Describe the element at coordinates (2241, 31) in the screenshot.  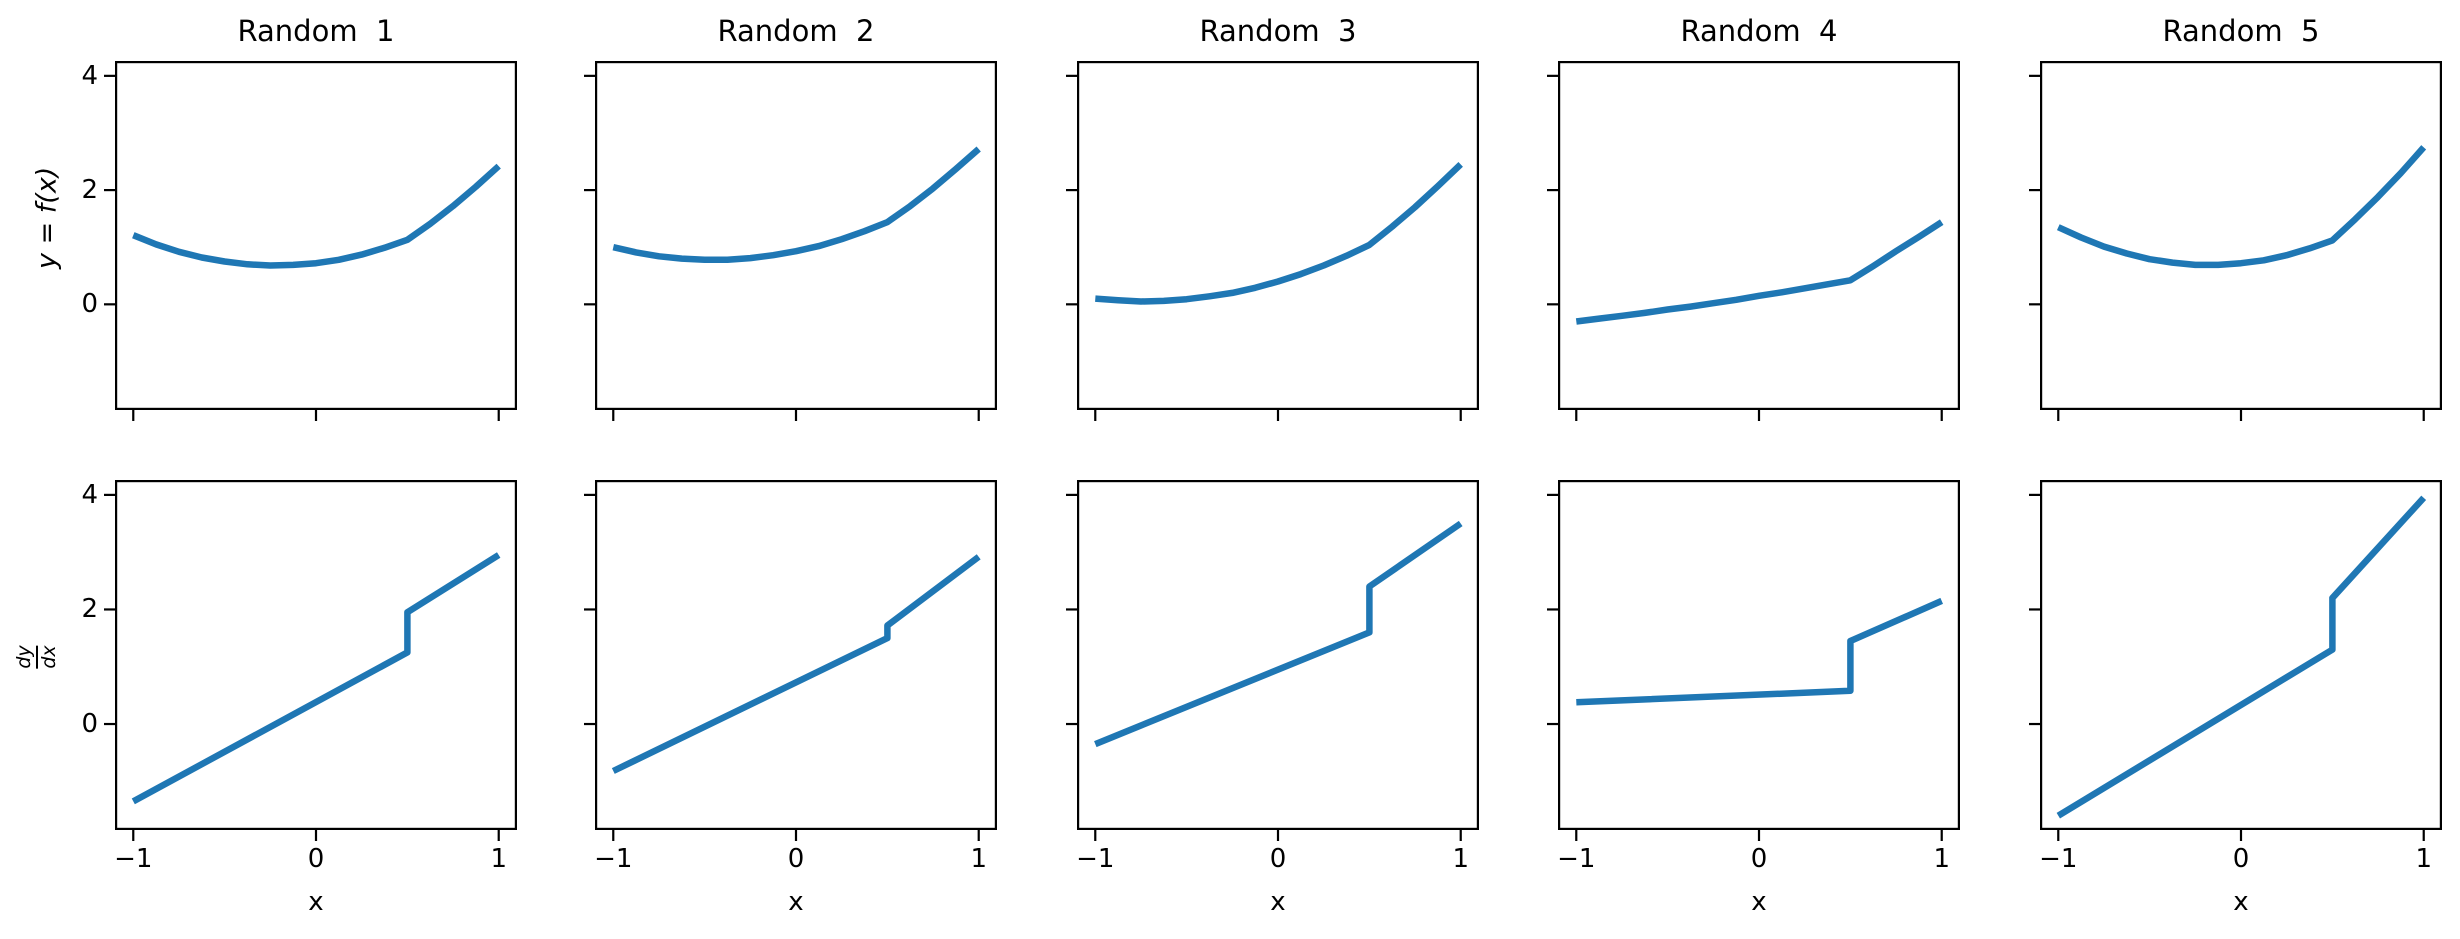
I see `panel-title-5: Random 5` at that location.